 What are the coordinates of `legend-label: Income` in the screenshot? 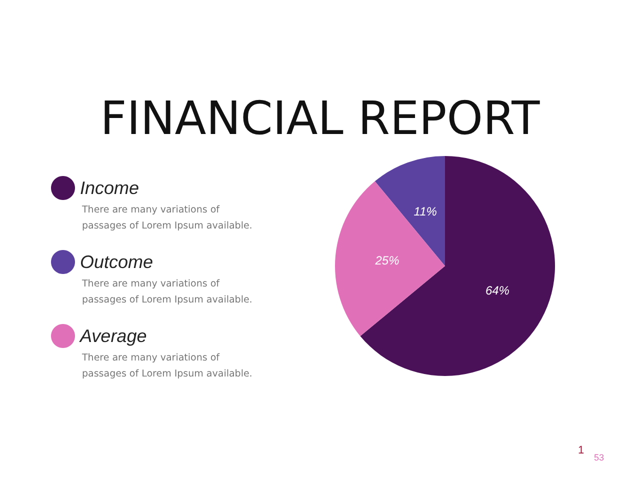 It's located at (110, 188).